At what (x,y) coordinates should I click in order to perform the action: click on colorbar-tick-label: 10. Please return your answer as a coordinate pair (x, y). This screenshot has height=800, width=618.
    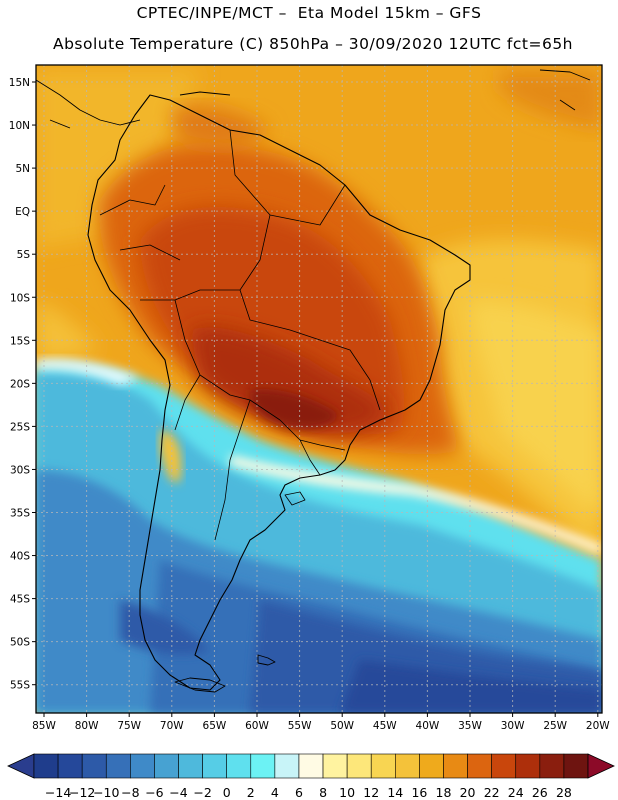
    Looking at the image, I should click on (347, 792).